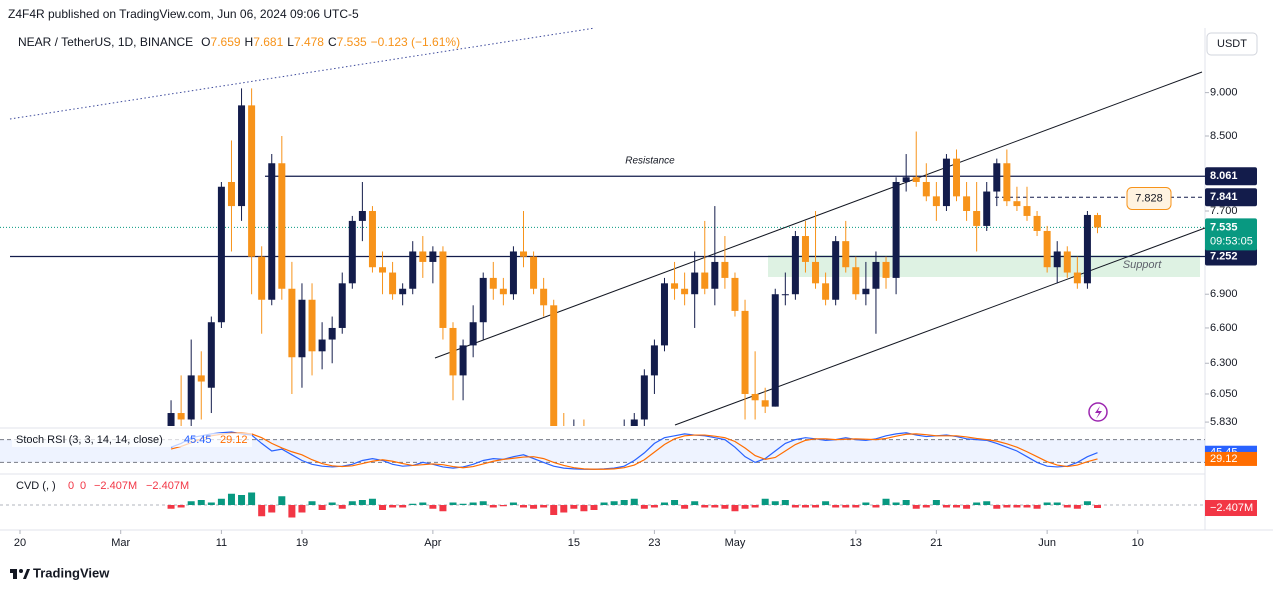  I want to click on last-price-label: 7.535, so click(1224, 227).